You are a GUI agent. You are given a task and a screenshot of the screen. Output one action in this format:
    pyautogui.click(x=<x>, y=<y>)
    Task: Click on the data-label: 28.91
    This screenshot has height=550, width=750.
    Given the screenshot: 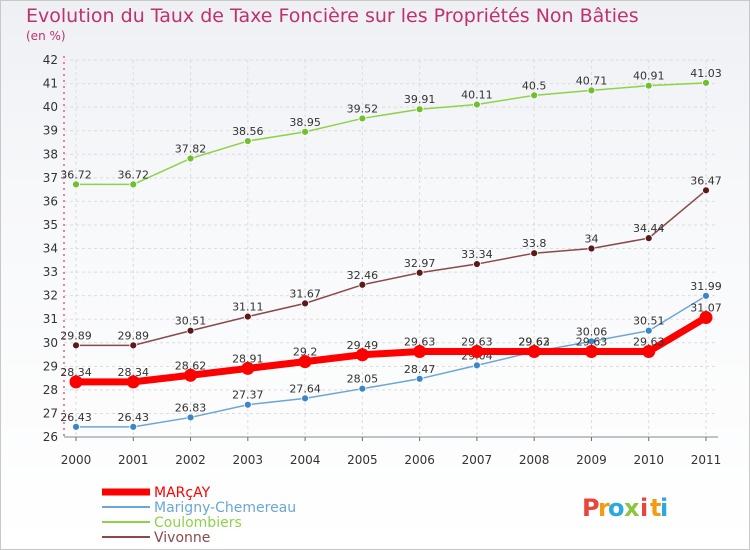 What is the action you would take?
    pyautogui.click(x=248, y=358)
    